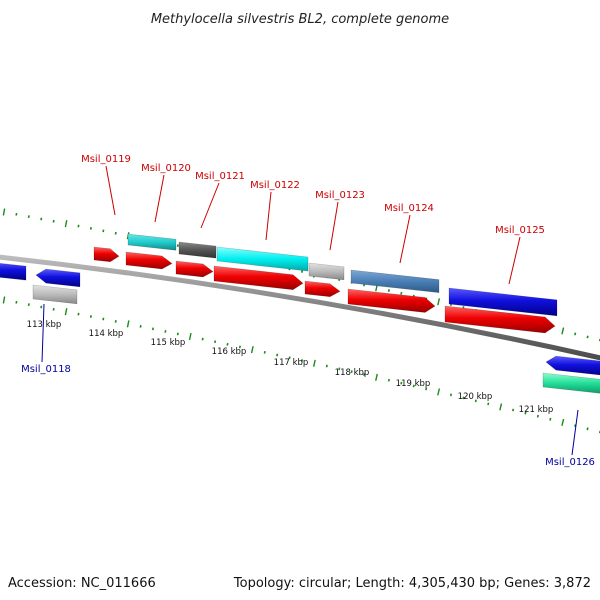  I want to click on scale-label: 121 kbp, so click(536, 410).